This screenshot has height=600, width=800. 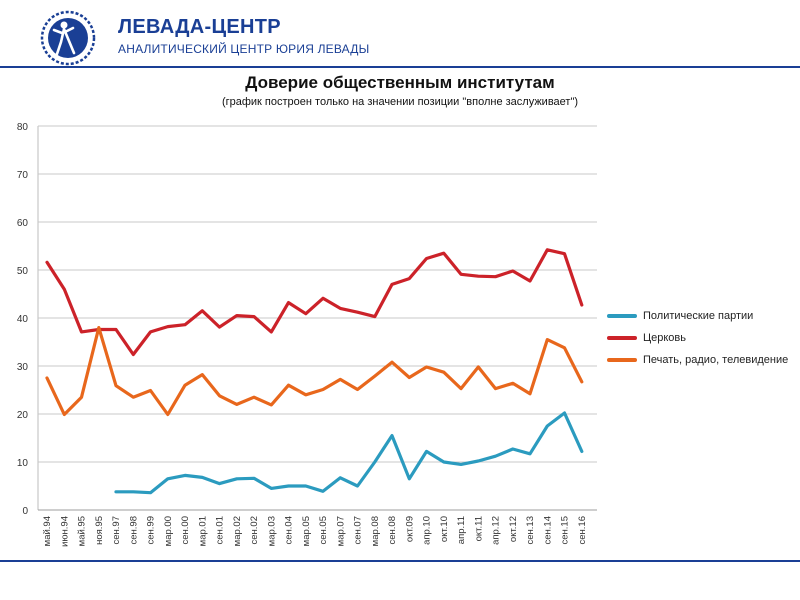 I want to click on x-tick-label: май.94, so click(x=47, y=531).